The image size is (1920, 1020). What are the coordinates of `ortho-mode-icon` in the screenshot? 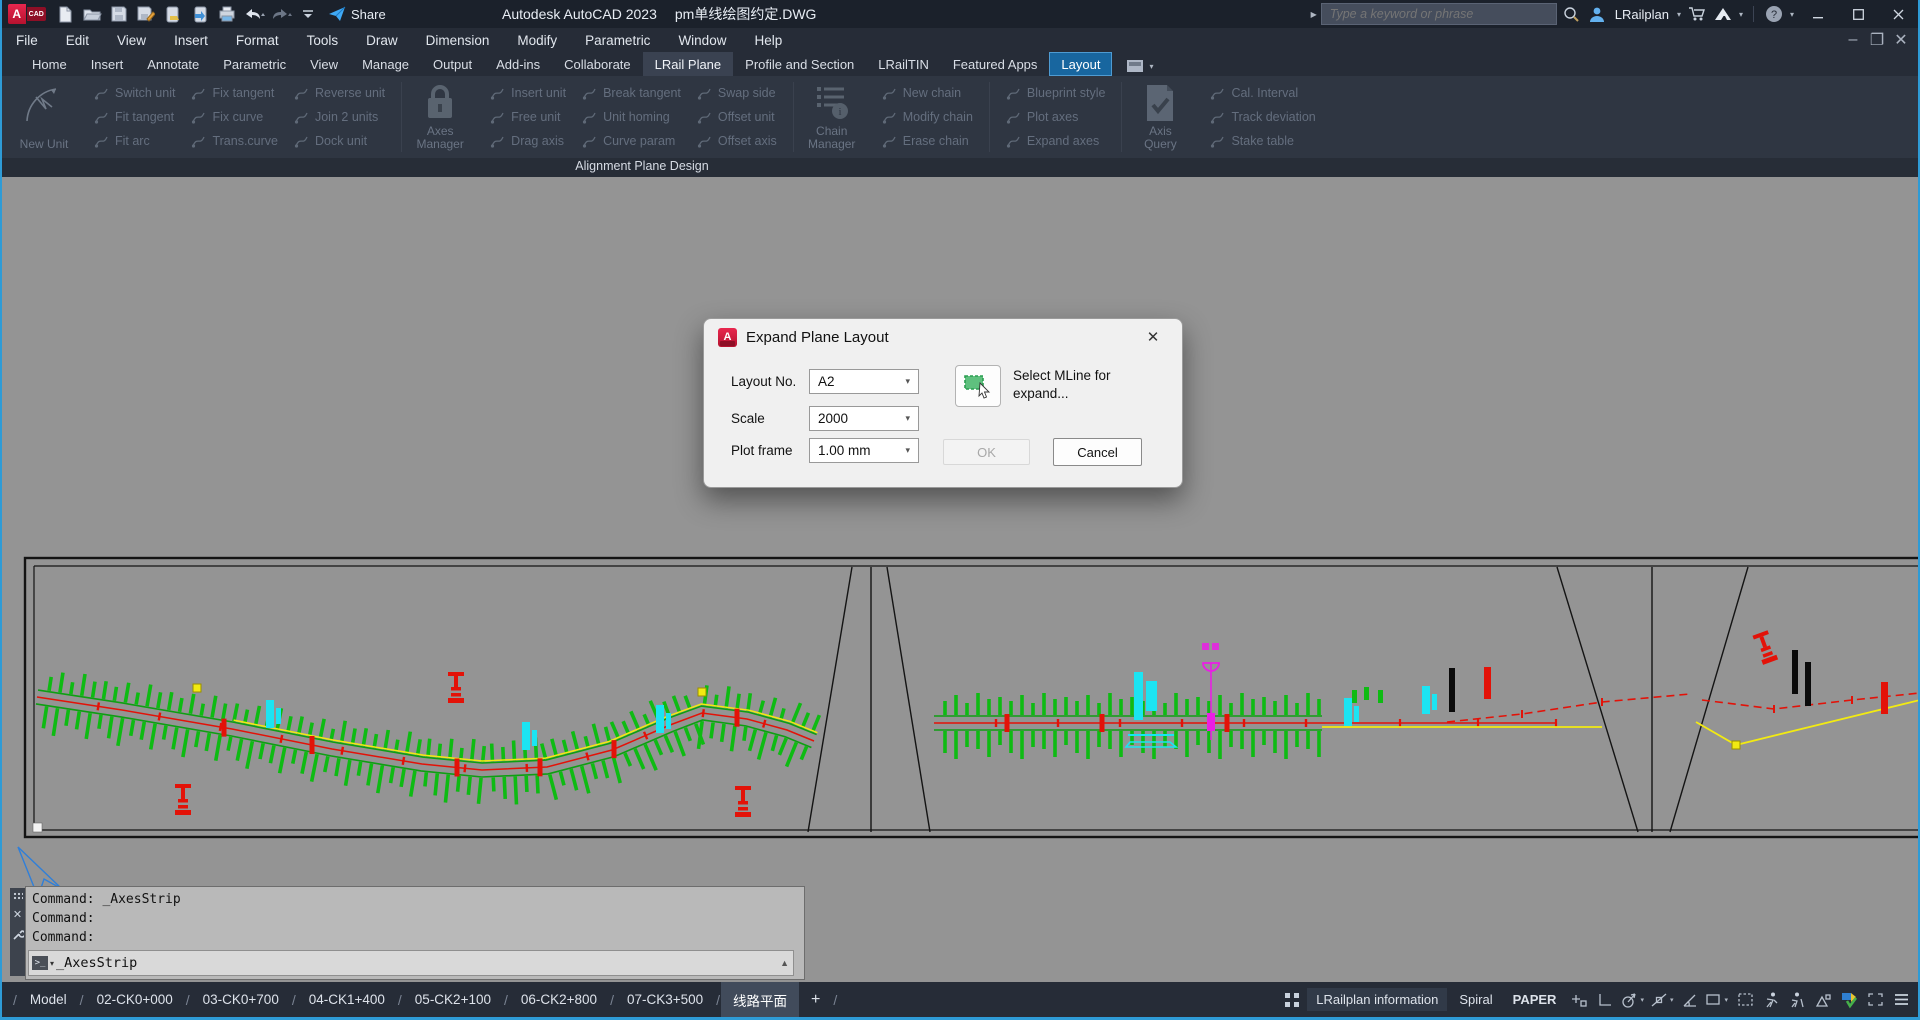 It's located at (1605, 1000).